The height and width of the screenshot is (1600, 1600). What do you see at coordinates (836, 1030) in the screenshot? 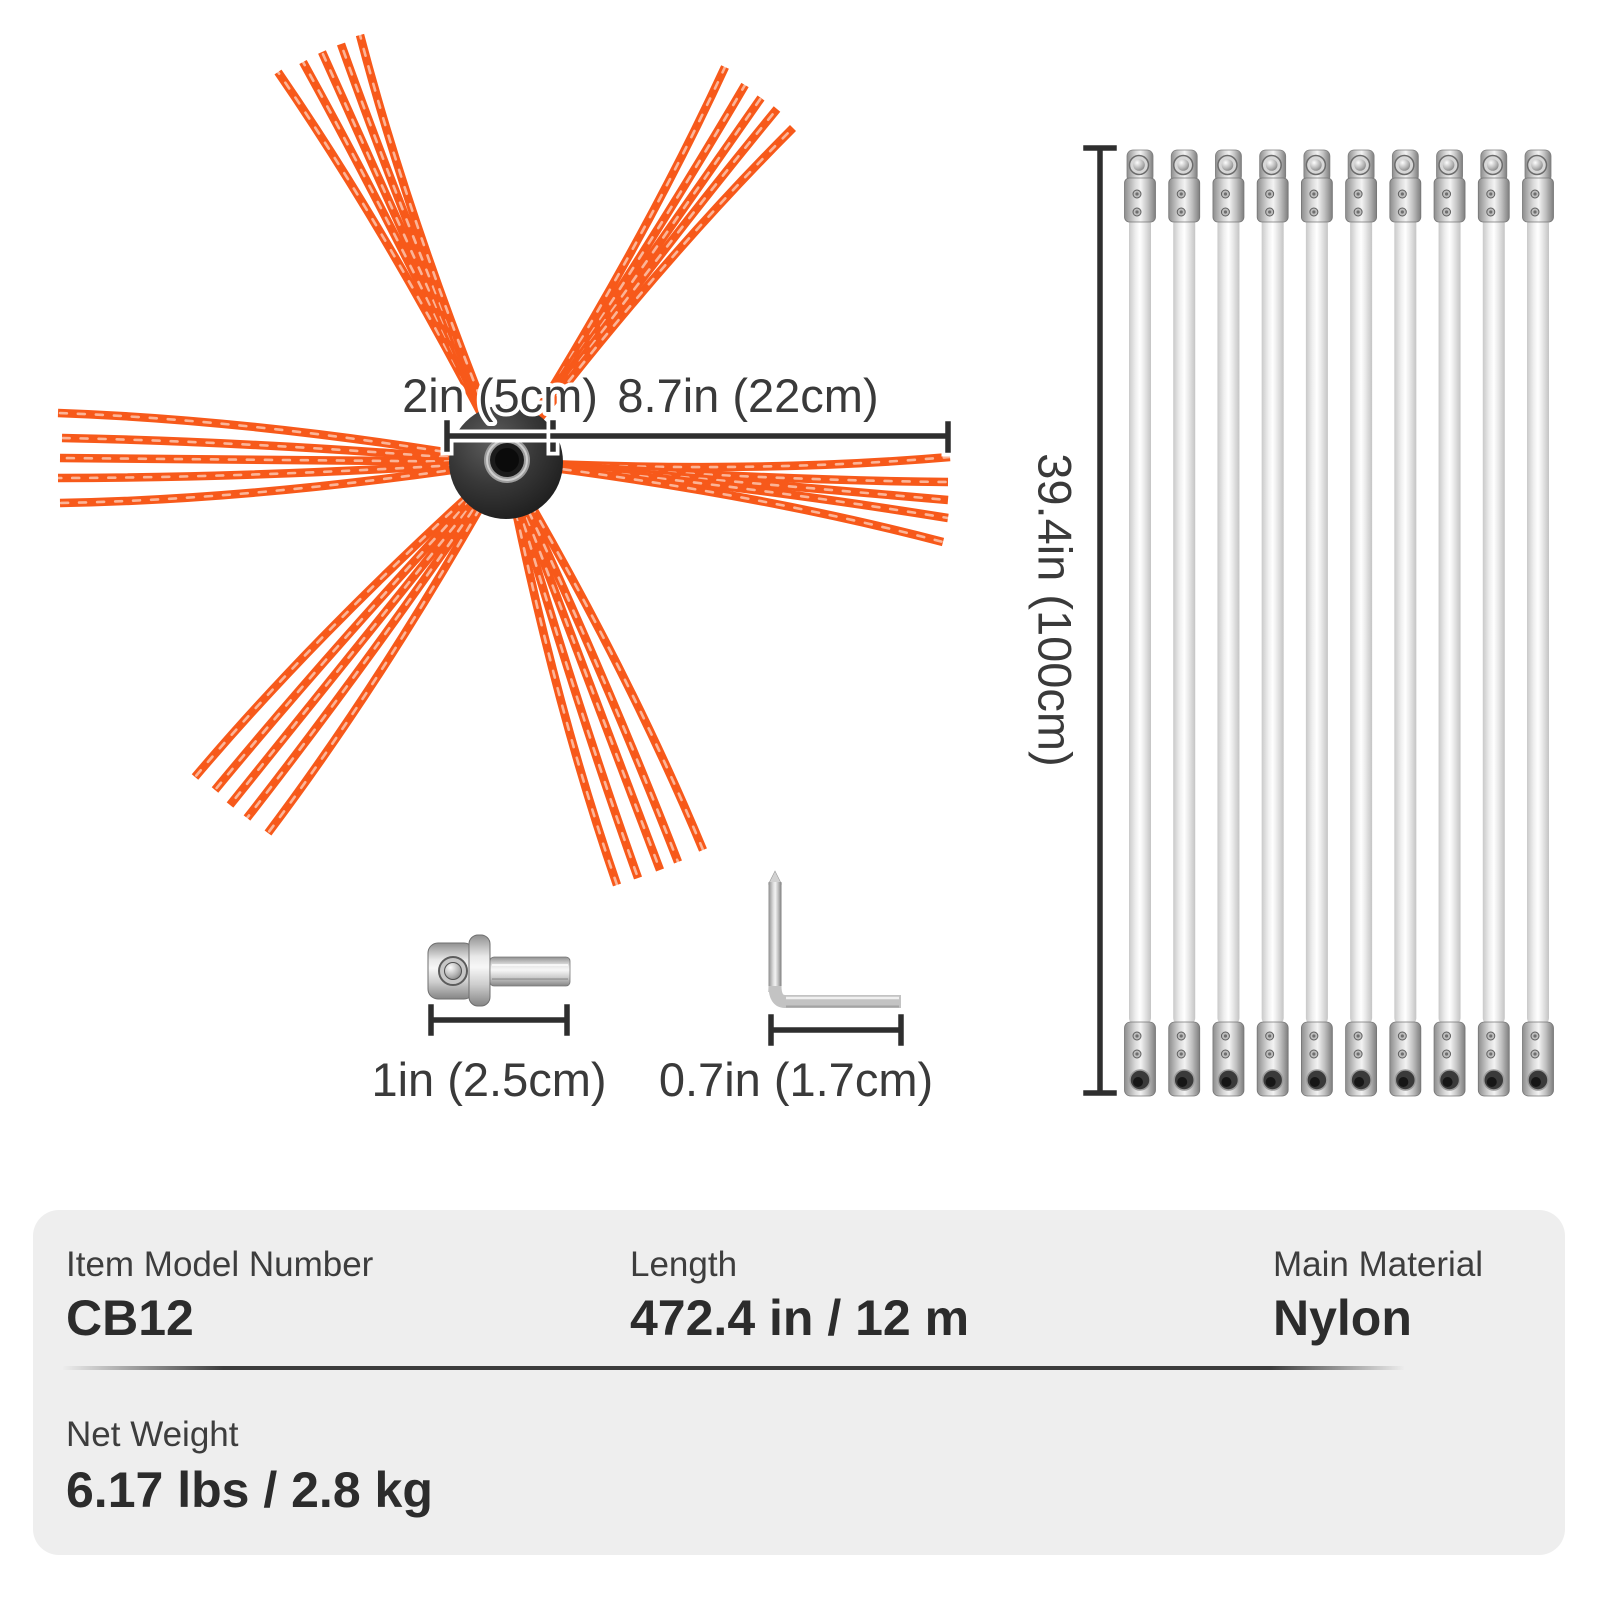
I see `hexkey-dim-line` at bounding box center [836, 1030].